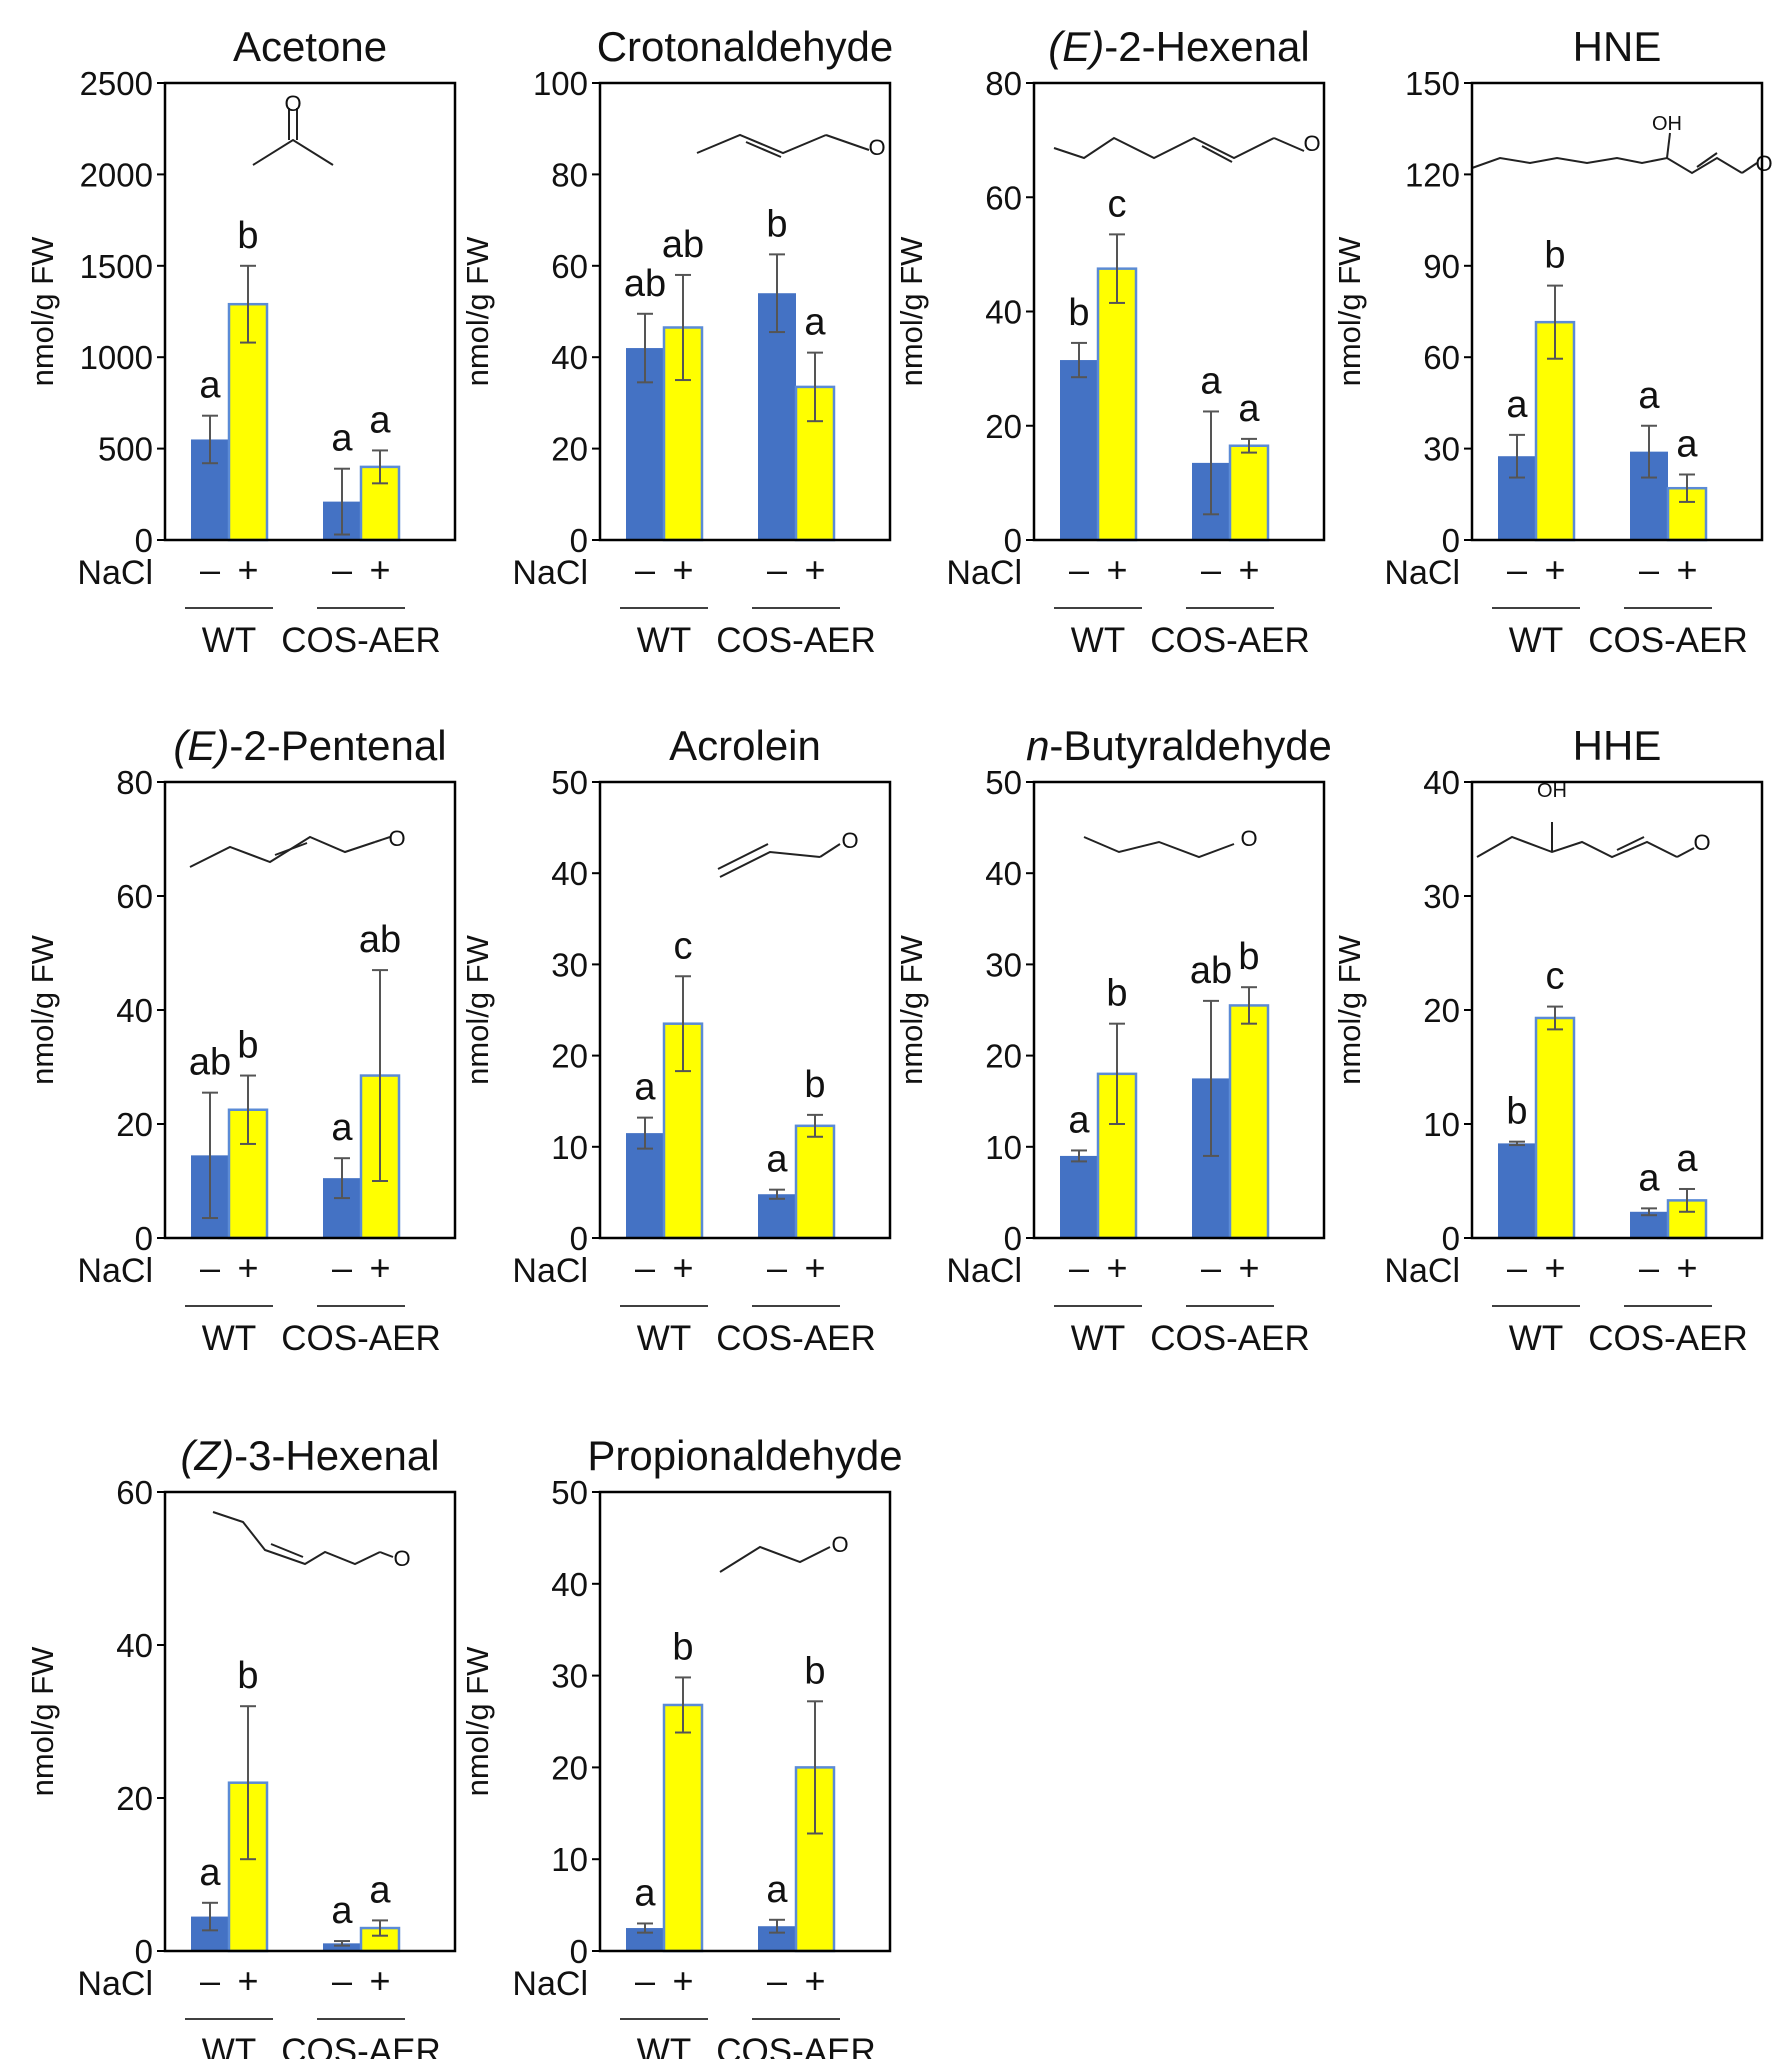 The height and width of the screenshot is (2059, 1775). Describe the element at coordinates (292, 103) in the screenshot. I see `atom-label: O` at that location.